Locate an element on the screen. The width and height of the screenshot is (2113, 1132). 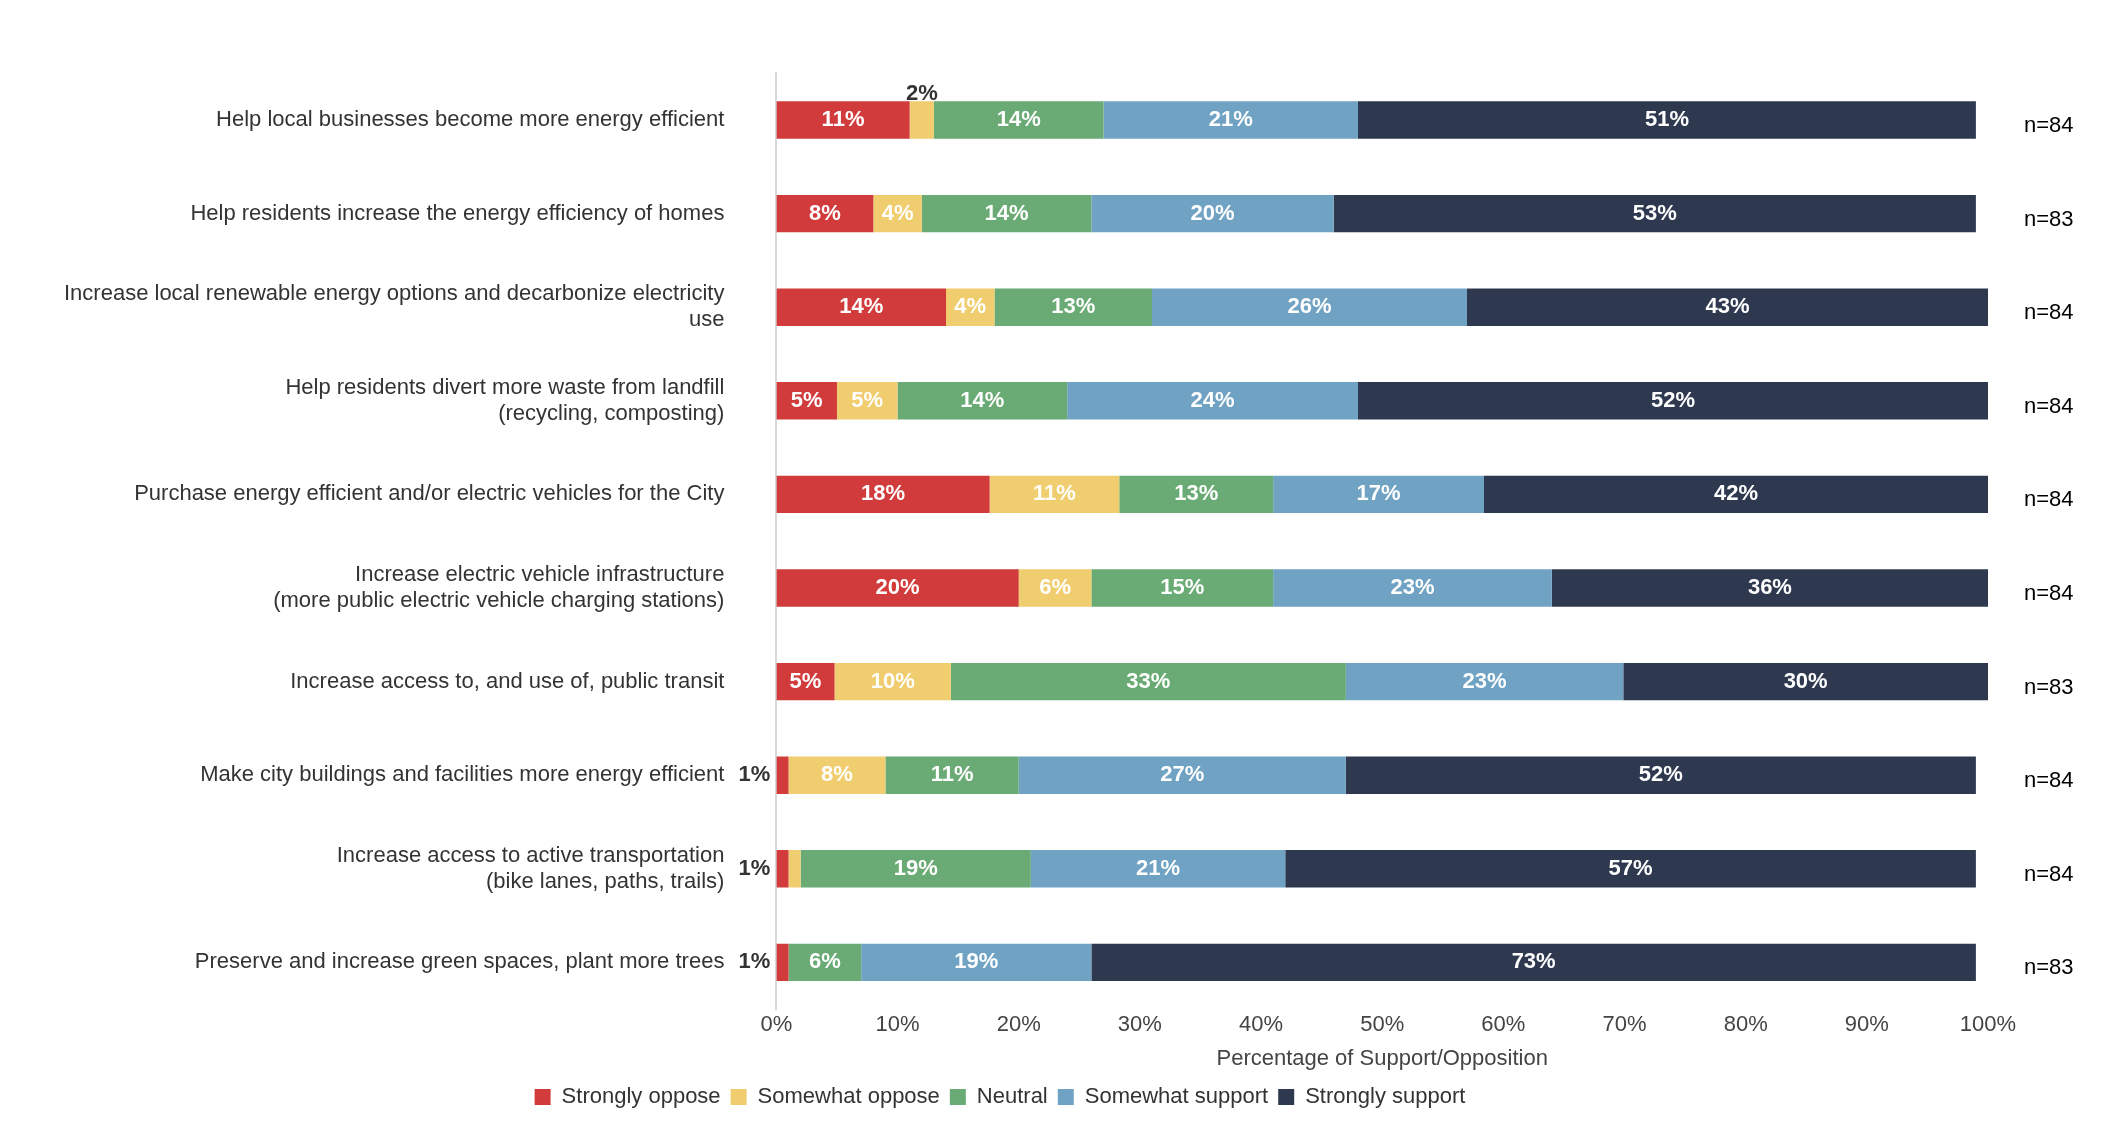
x-tick-label: 40% is located at coordinates (1261, 1024).